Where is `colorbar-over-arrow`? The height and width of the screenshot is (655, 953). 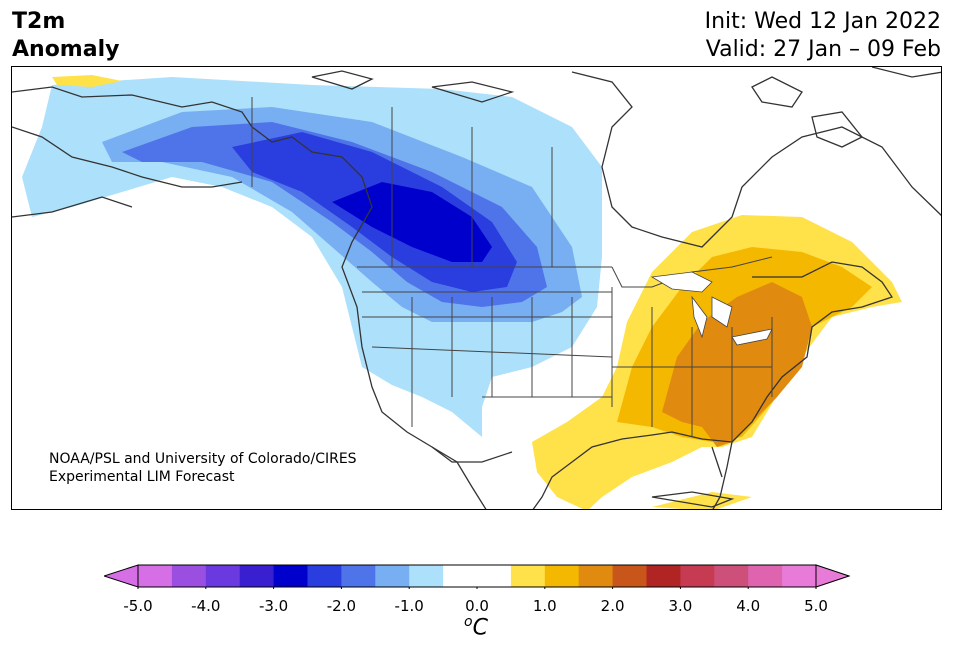 colorbar-over-arrow is located at coordinates (832, 576).